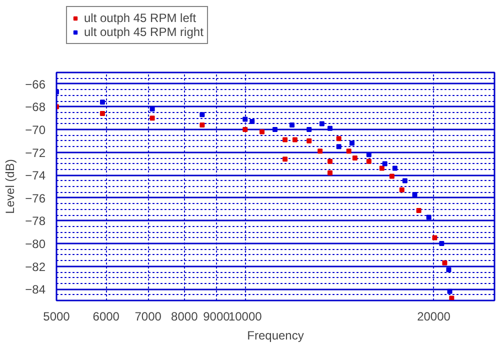 The height and width of the screenshot is (345, 497). Describe the element at coordinates (35, 107) in the screenshot. I see `y-tick-label: −68` at that location.